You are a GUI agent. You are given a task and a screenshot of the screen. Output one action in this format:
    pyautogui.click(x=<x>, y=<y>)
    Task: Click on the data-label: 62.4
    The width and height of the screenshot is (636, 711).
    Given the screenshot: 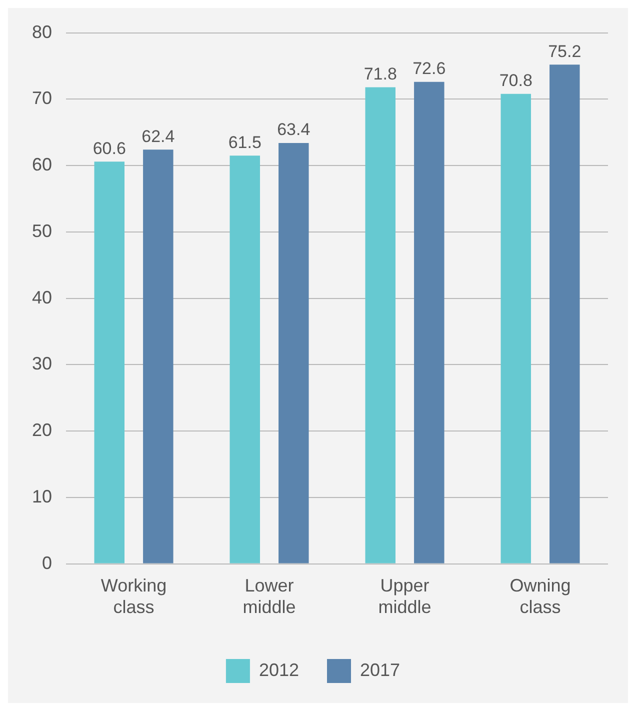 What is the action you would take?
    pyautogui.click(x=158, y=136)
    